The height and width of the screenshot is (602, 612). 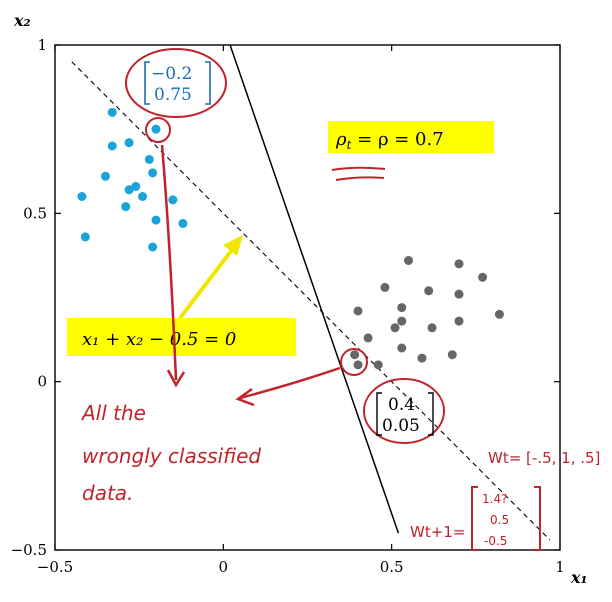 I want to click on x-axis-label: x₁, so click(x=579, y=577).